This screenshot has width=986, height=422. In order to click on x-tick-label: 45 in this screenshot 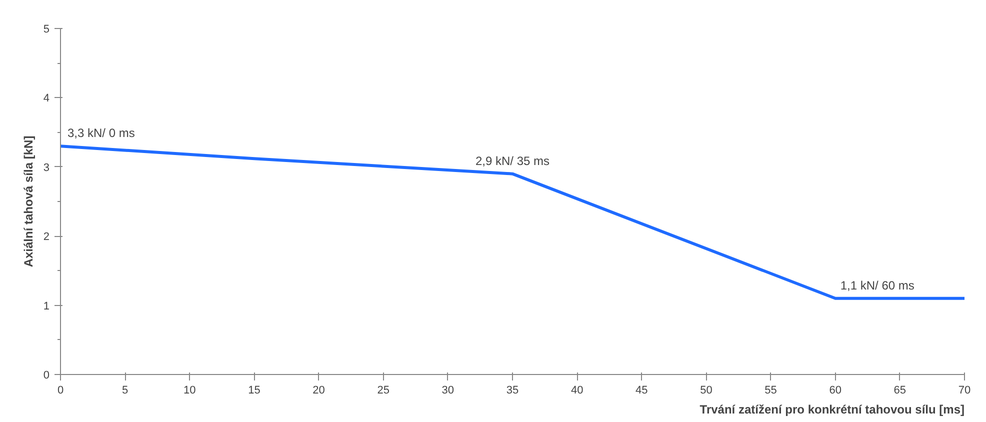, I will do `click(642, 390)`.